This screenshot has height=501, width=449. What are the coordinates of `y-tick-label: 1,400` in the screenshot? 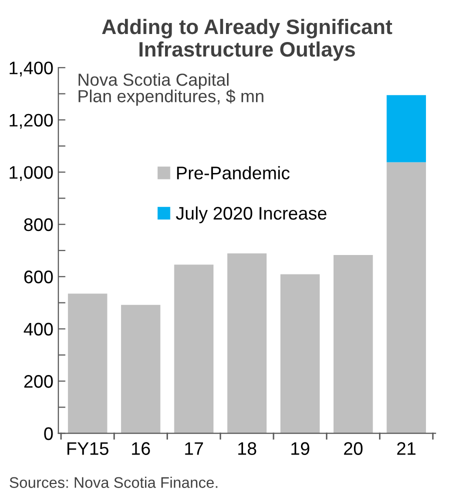 It's located at (31, 69).